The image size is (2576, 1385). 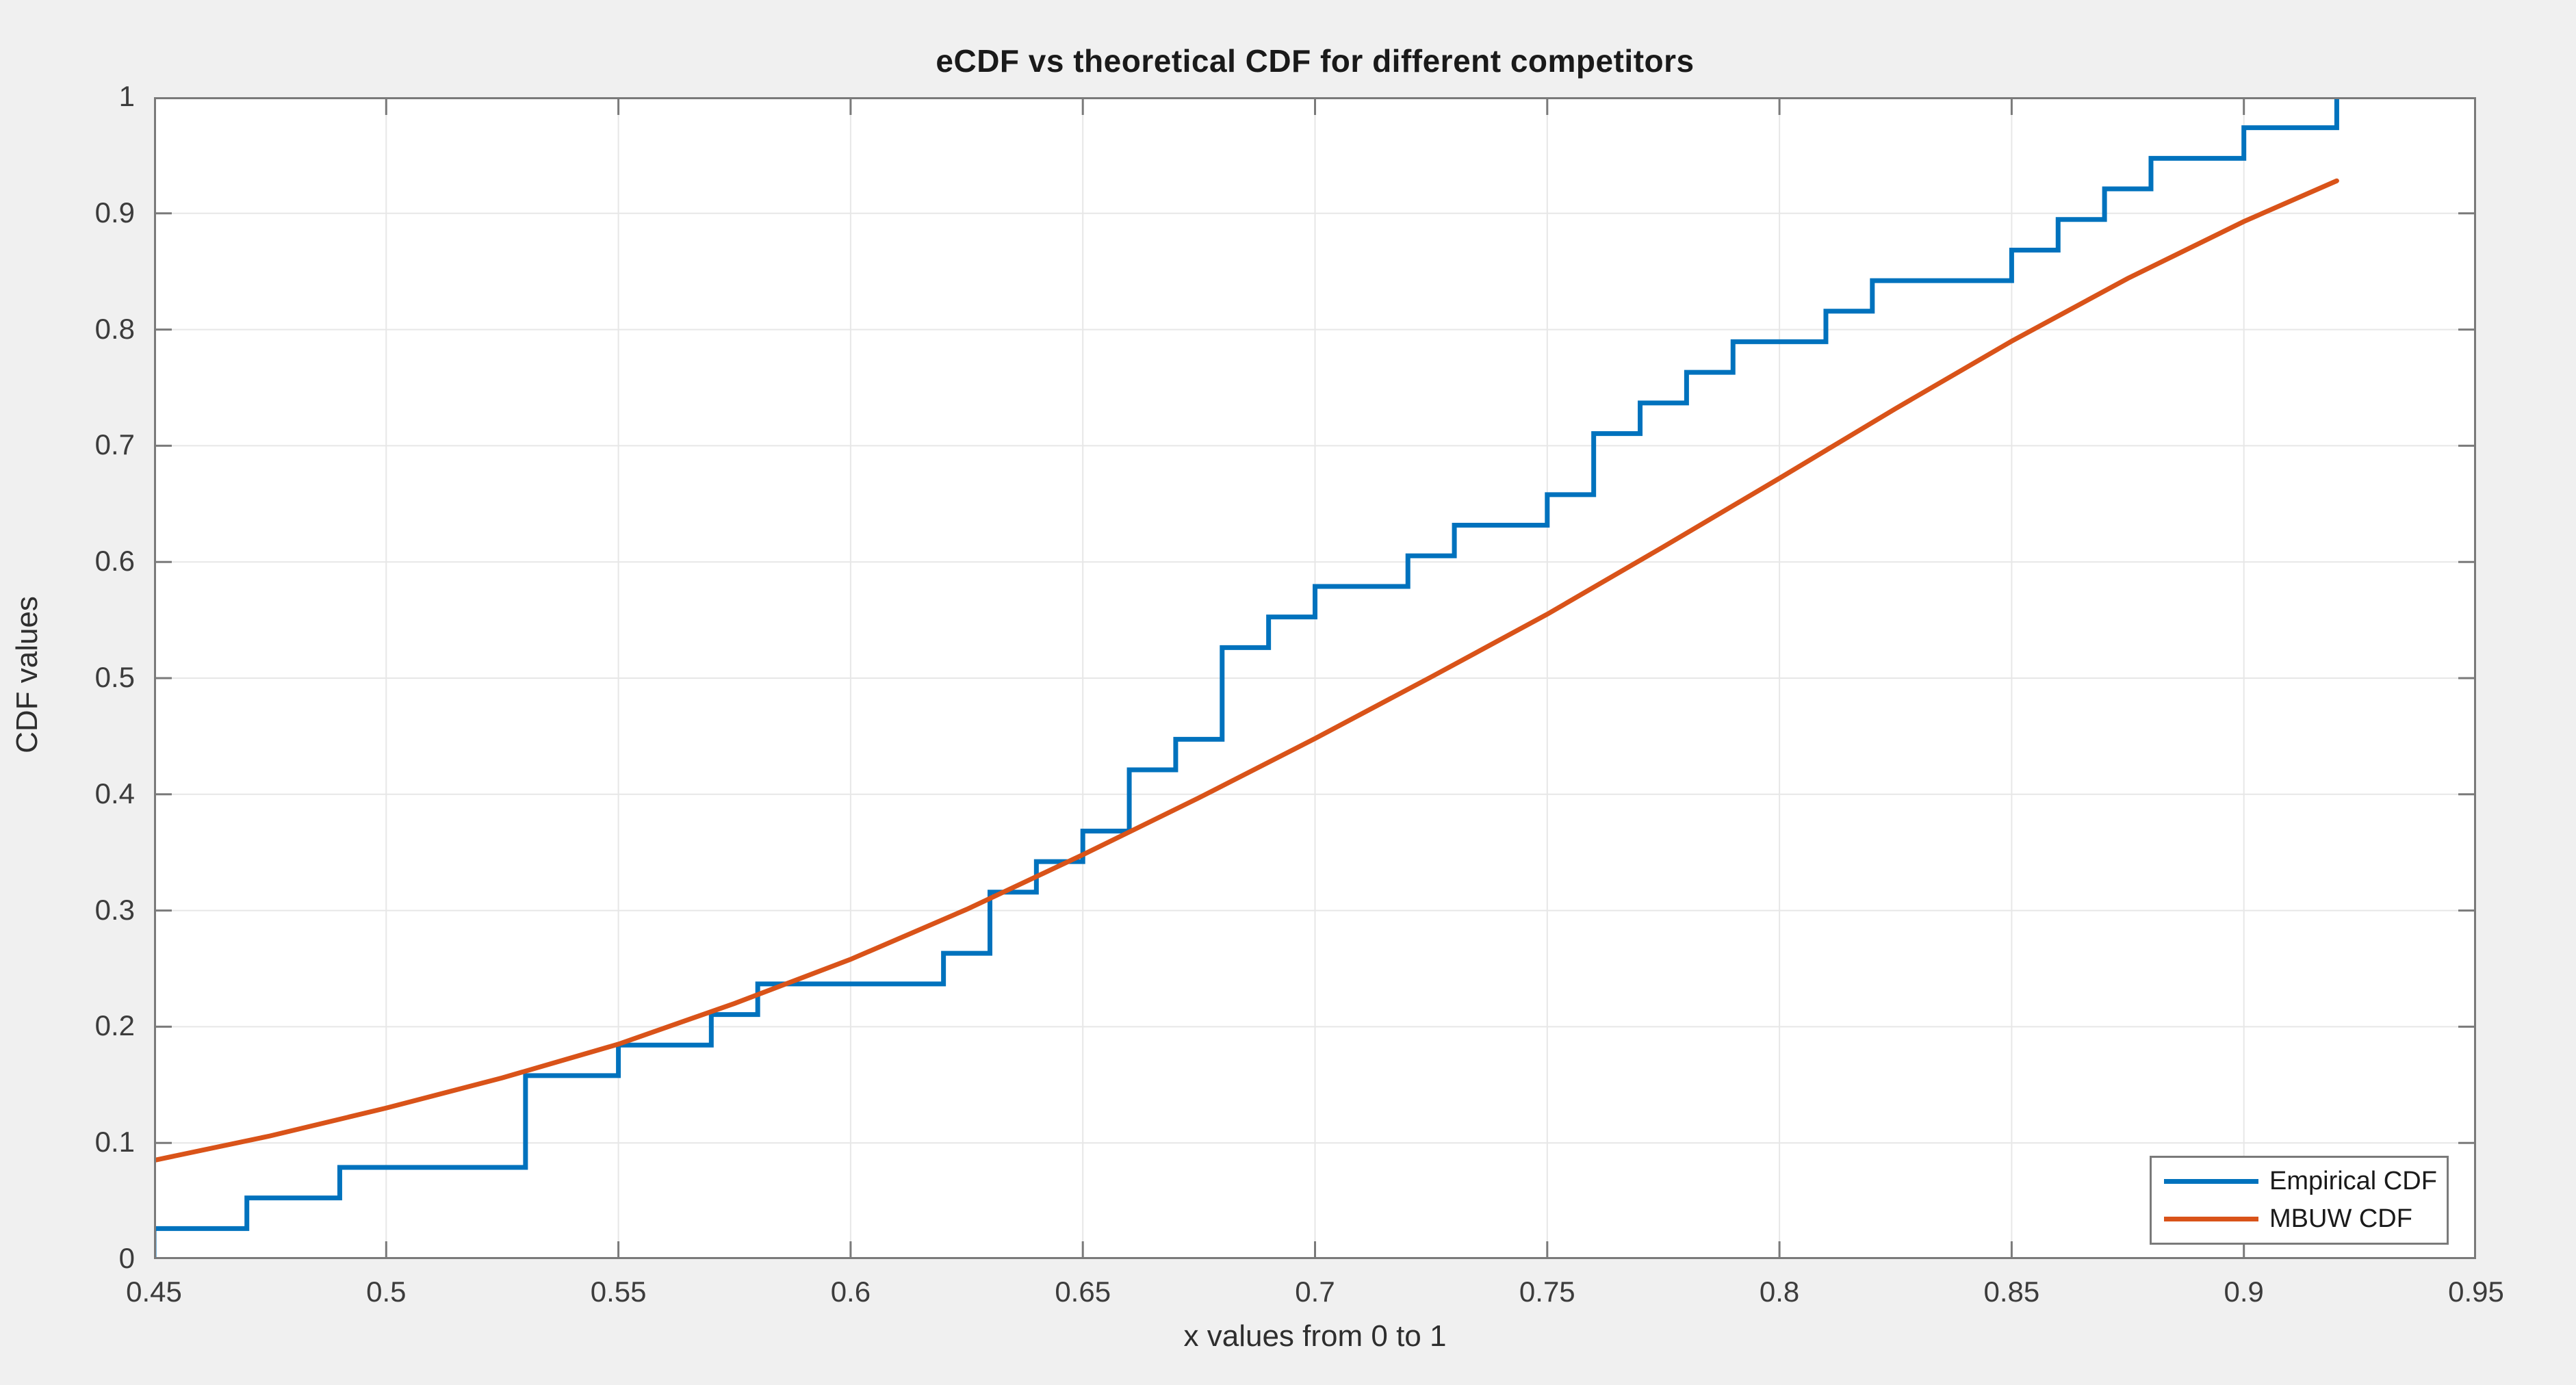 What do you see at coordinates (1779, 1292) in the screenshot?
I see `x-tick-label: 0.8` at bounding box center [1779, 1292].